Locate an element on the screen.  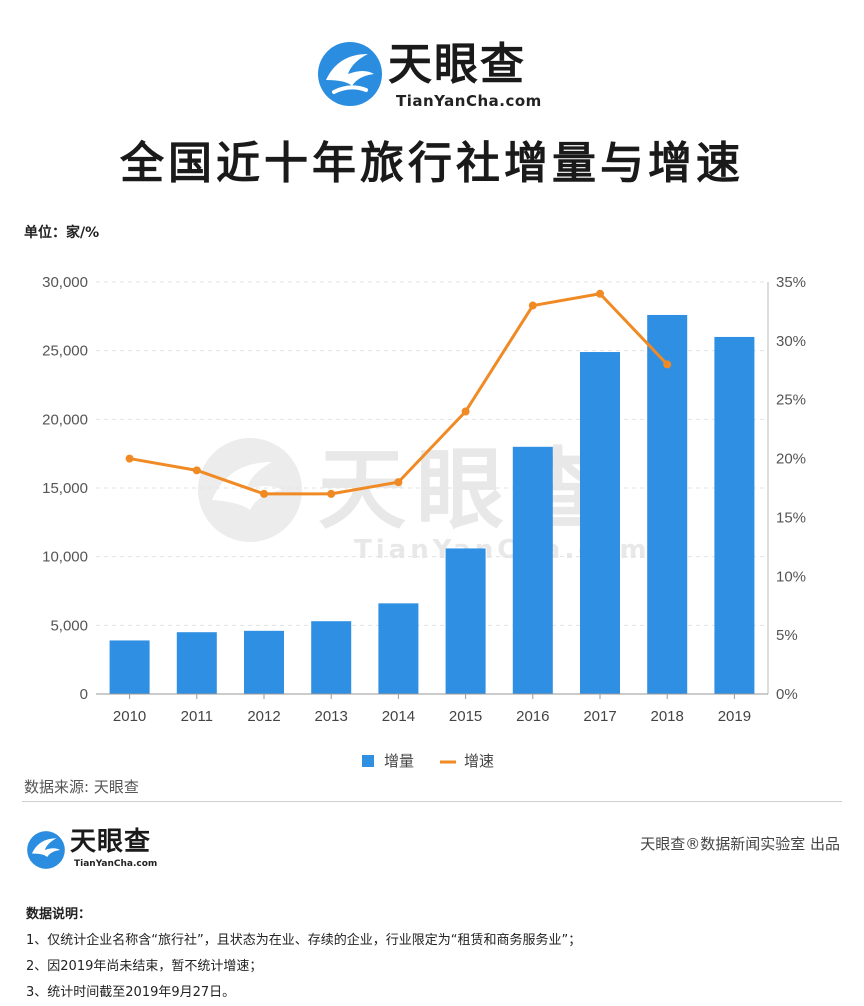
x-tick-label: 2018 is located at coordinates (667, 716).